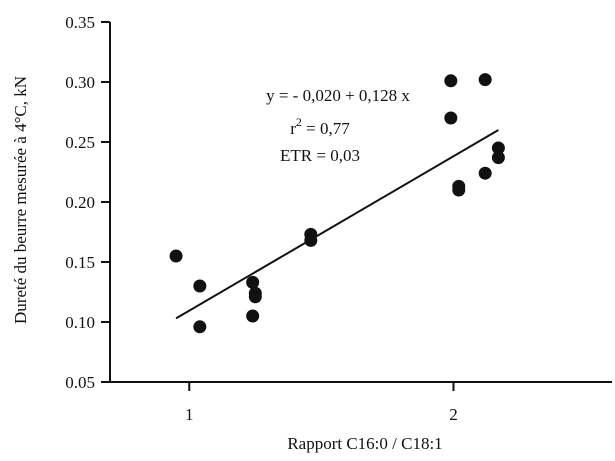 This screenshot has height=461, width=615. Describe the element at coordinates (80, 262) in the screenshot. I see `y-tick-label: 0.15` at that location.